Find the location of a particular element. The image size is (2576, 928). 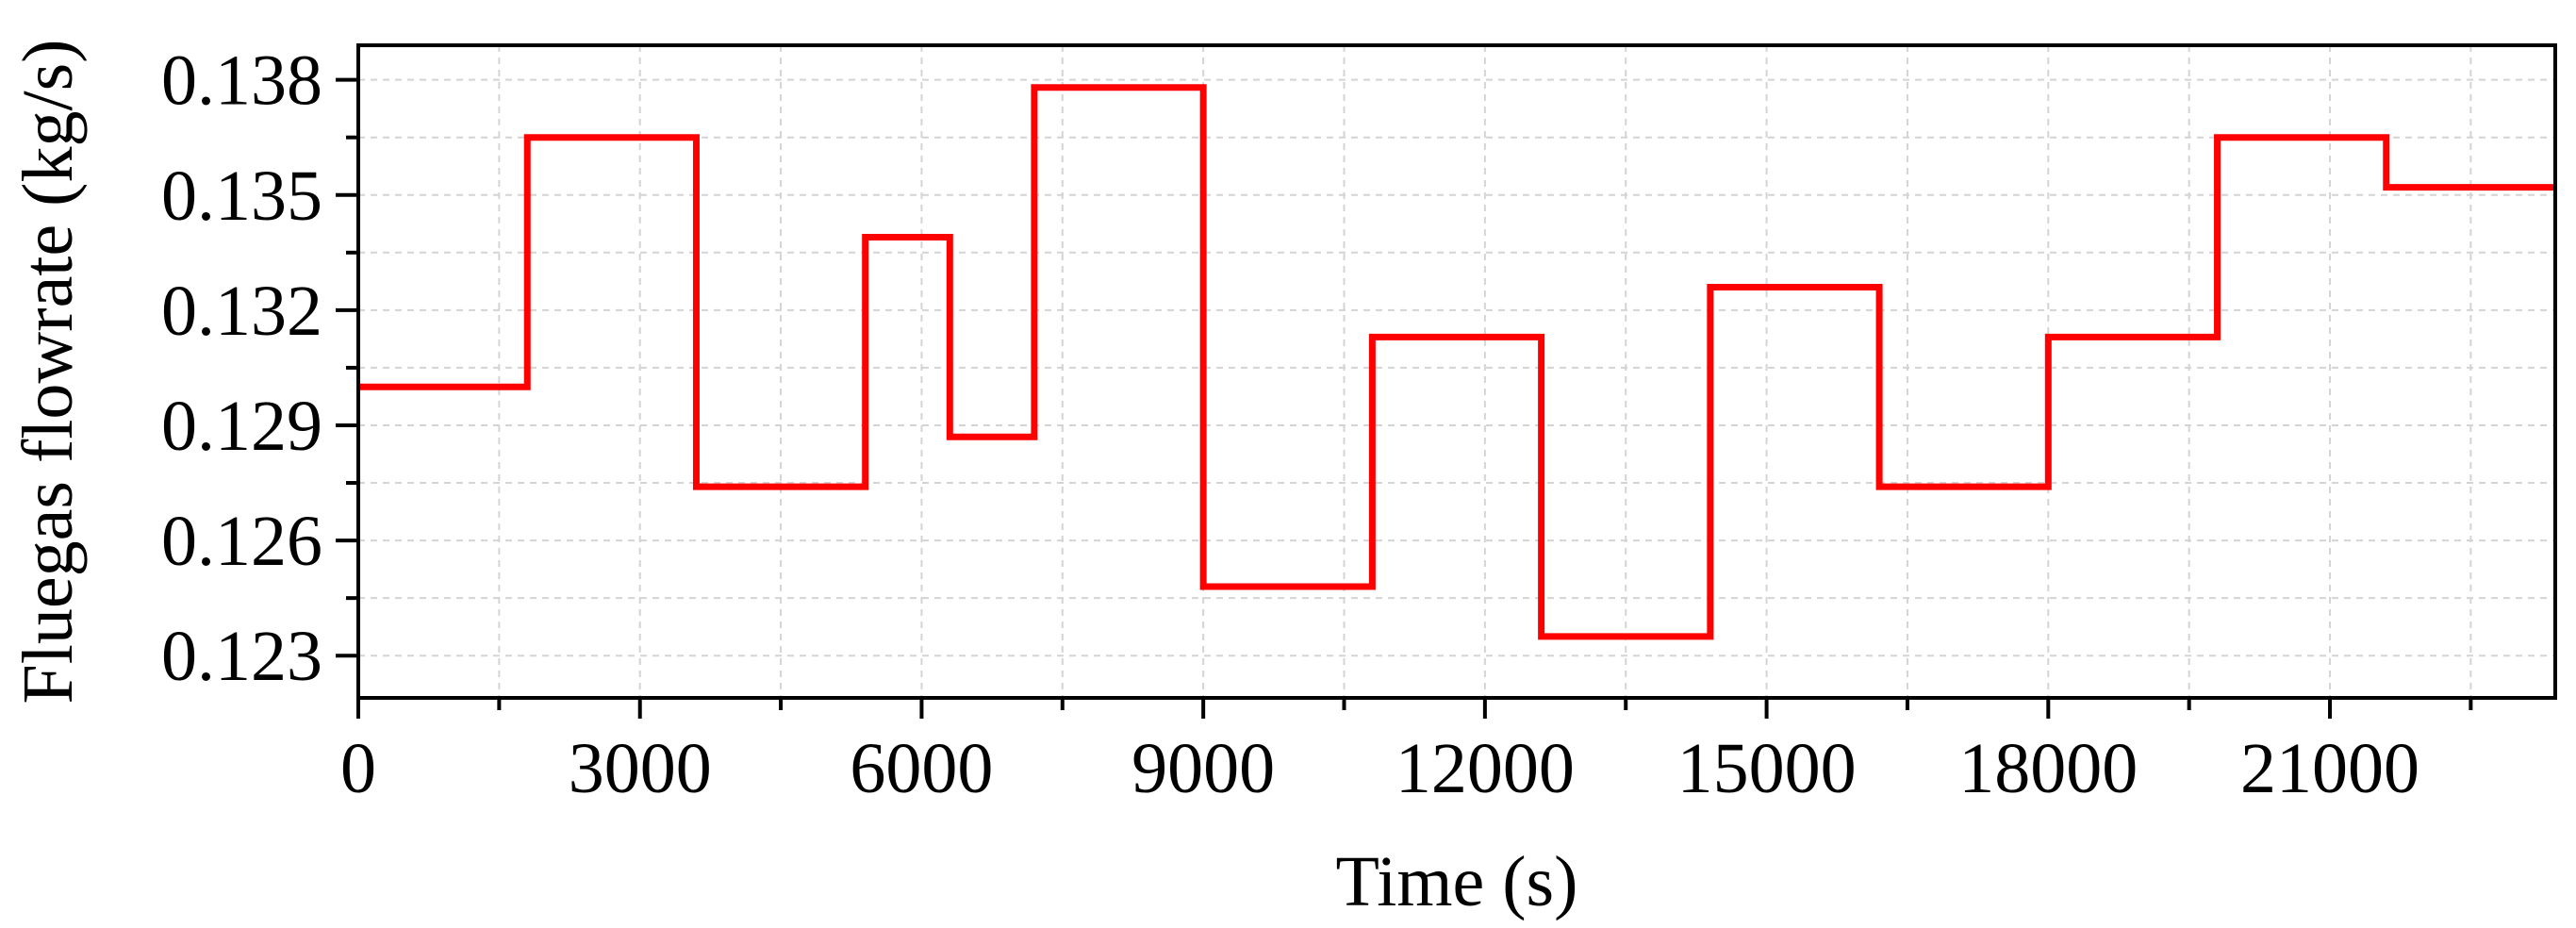

x-tick-label: 21000 is located at coordinates (2329, 768).